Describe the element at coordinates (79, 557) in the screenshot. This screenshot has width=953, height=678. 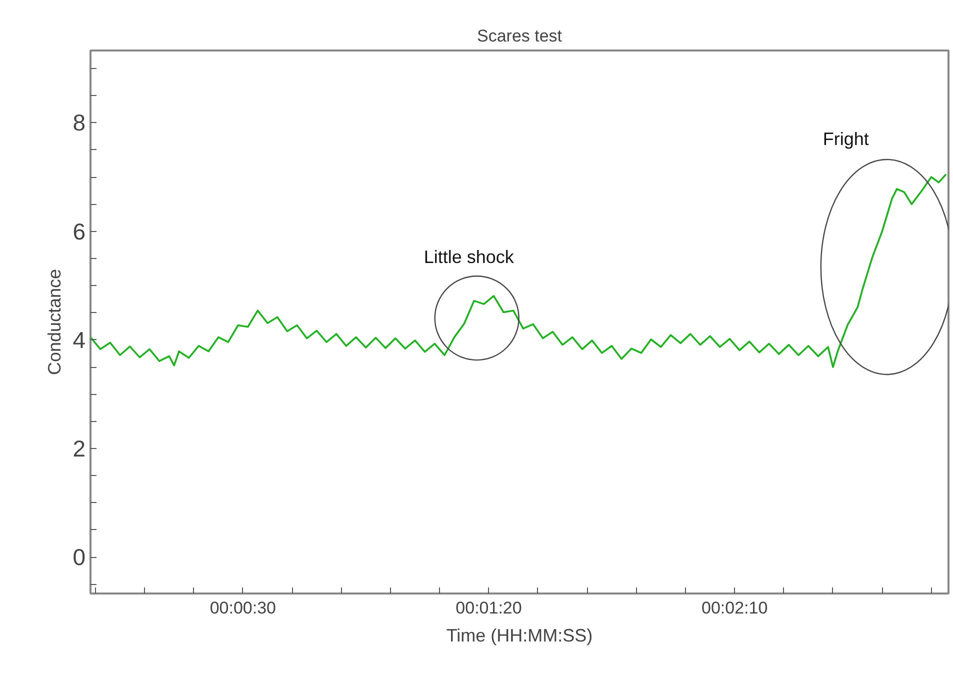
I see `y-tick-label: 0` at that location.